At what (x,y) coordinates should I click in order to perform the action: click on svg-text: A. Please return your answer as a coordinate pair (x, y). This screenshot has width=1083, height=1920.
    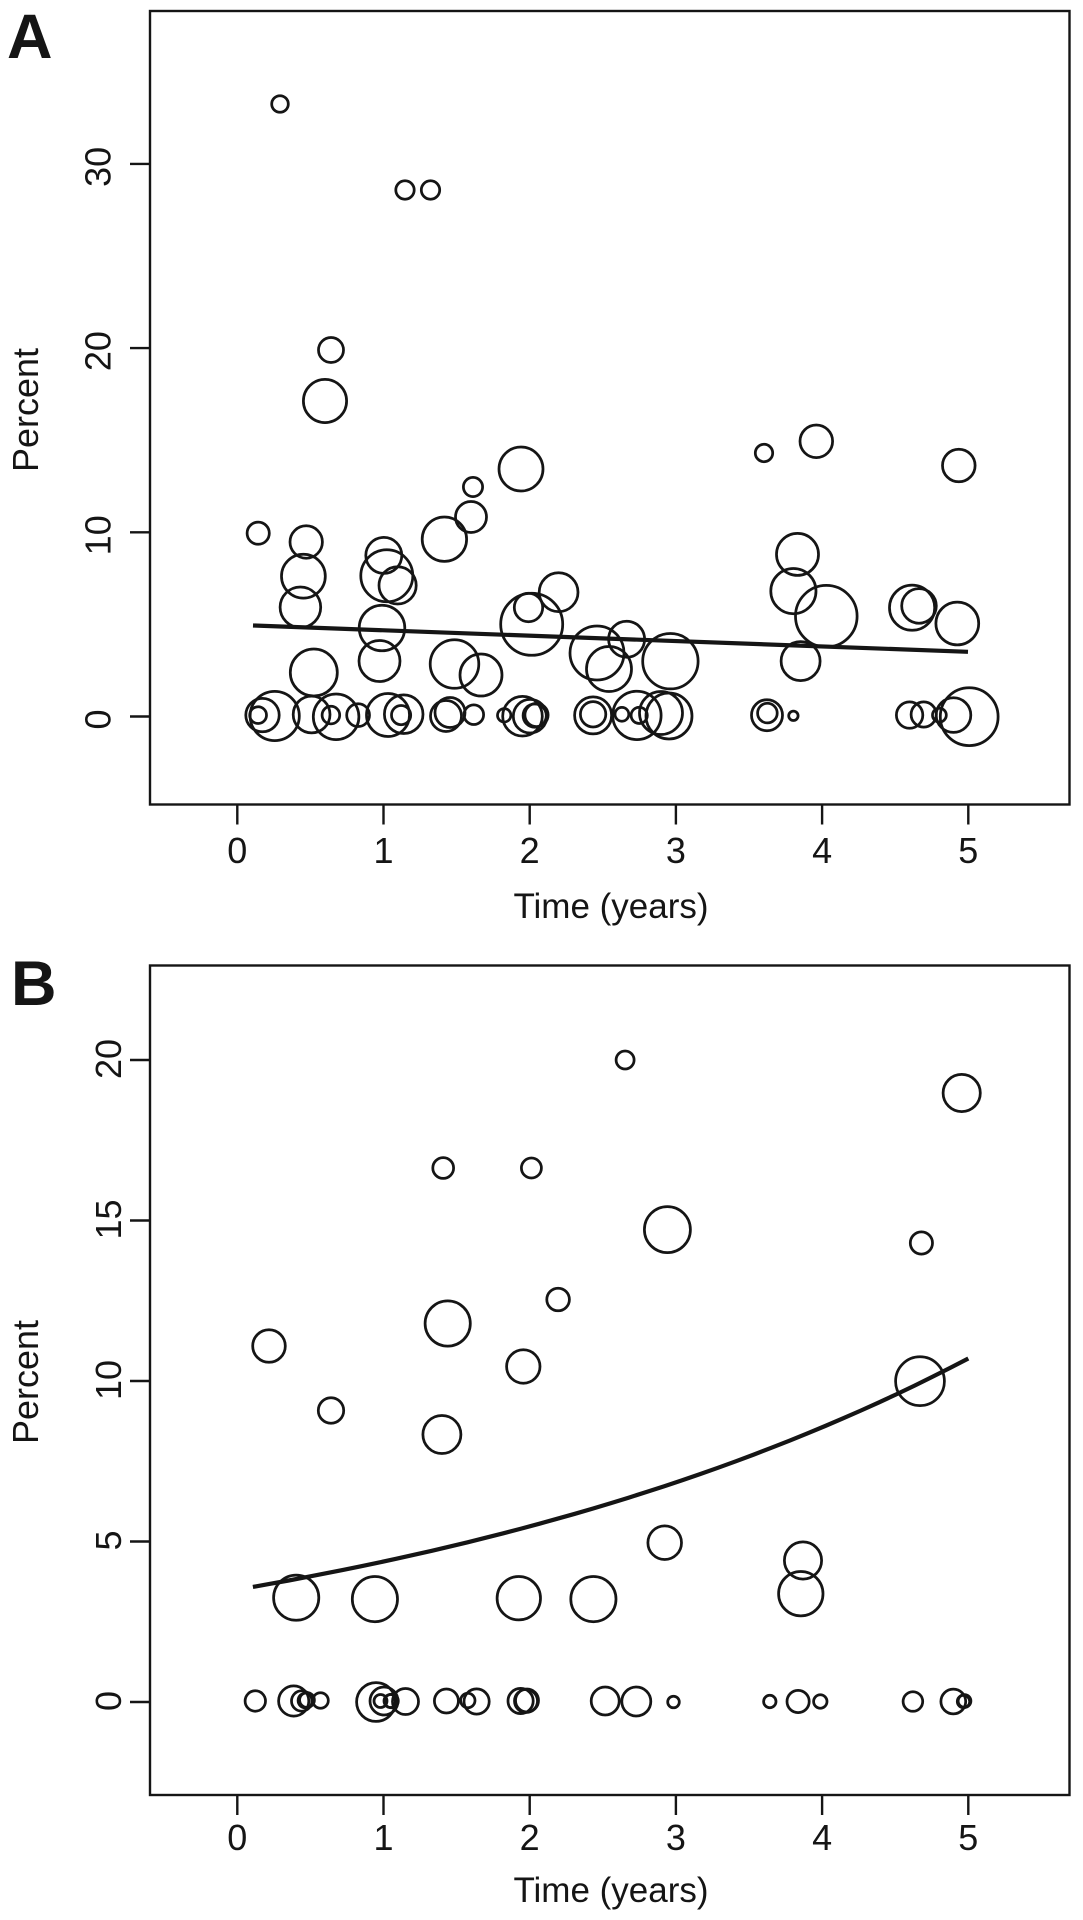
    Looking at the image, I should click on (30, 37).